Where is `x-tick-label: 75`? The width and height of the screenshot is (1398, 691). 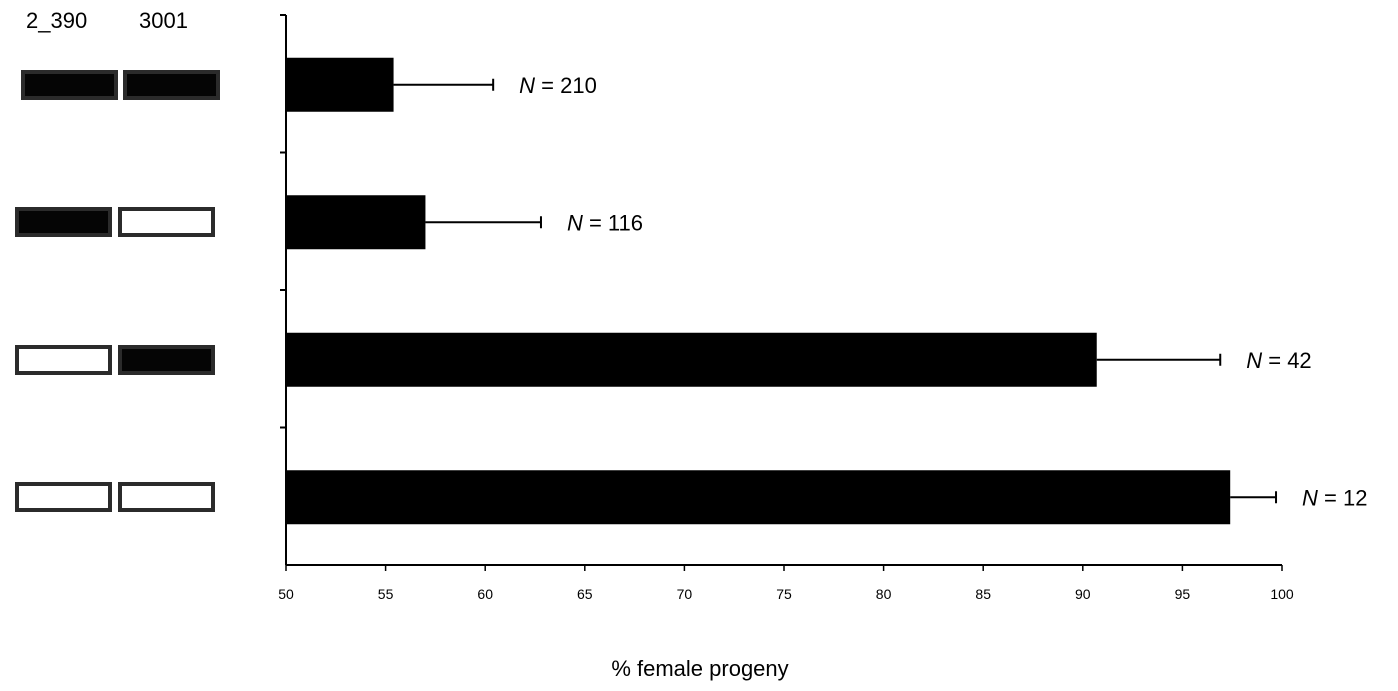
x-tick-label: 75 is located at coordinates (784, 594).